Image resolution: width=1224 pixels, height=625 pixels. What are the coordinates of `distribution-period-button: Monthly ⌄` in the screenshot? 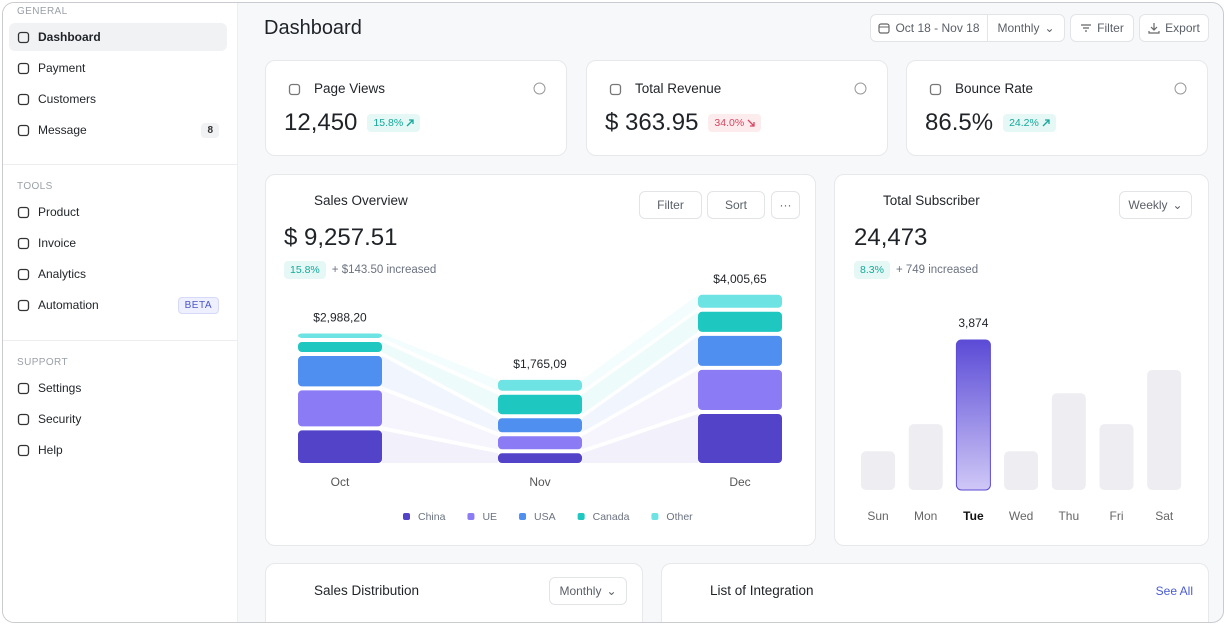 It's located at (588, 591).